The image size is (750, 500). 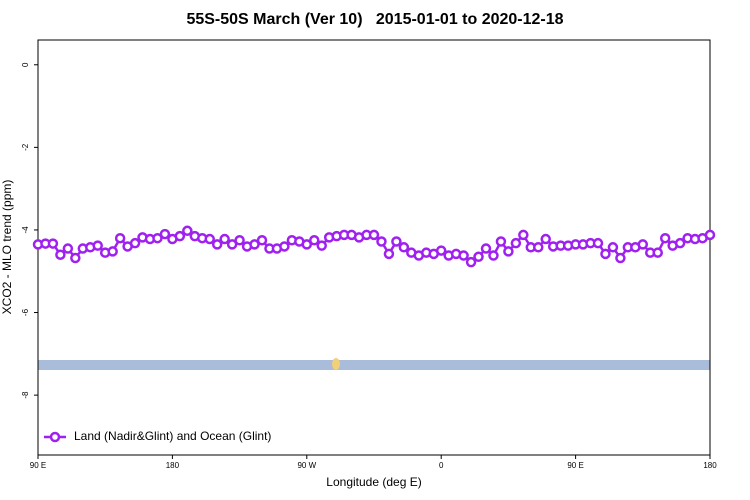 I want to click on y-tick-label: -8, so click(x=25, y=395).